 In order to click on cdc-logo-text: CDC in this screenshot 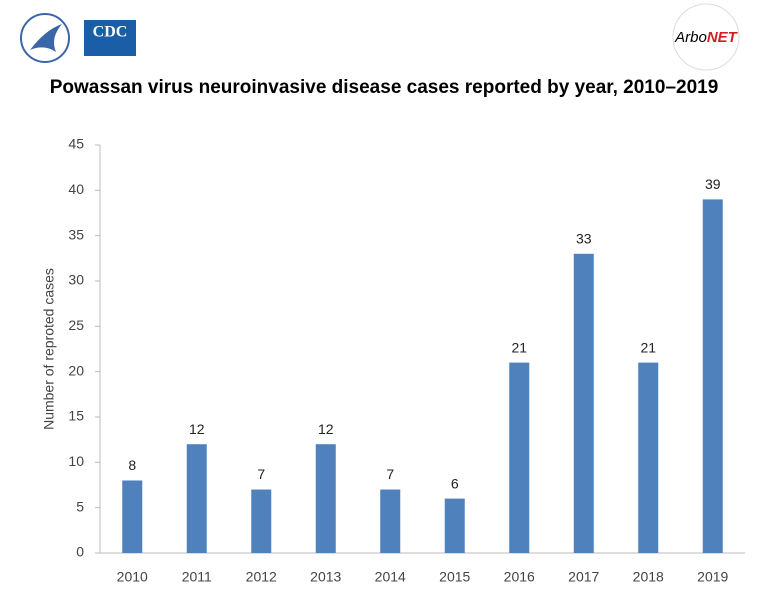, I will do `click(110, 32)`.